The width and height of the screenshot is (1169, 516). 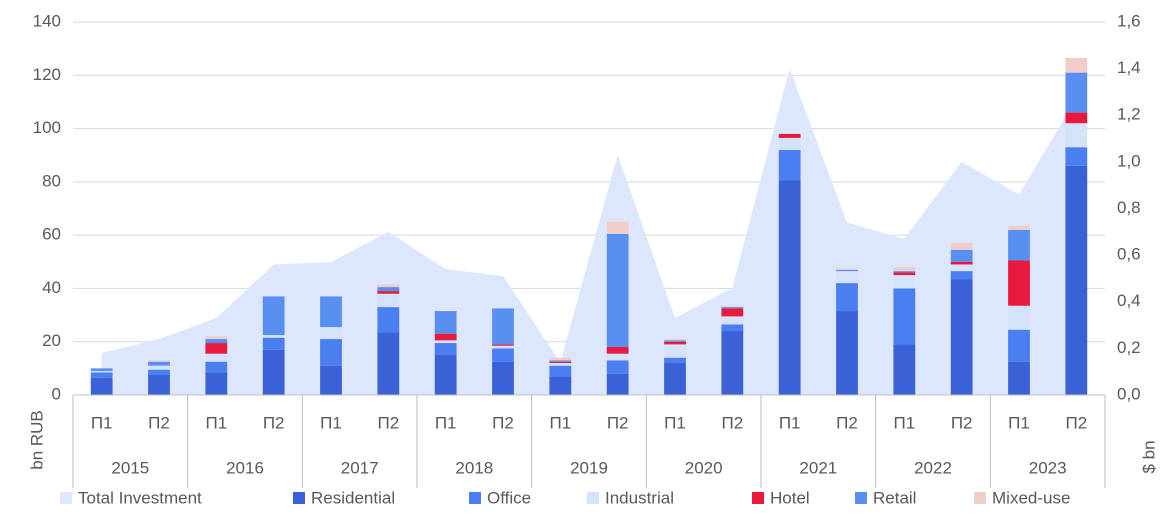 What do you see at coordinates (1129, 160) in the screenshot?
I see `y2-tick-label: 1,0` at bounding box center [1129, 160].